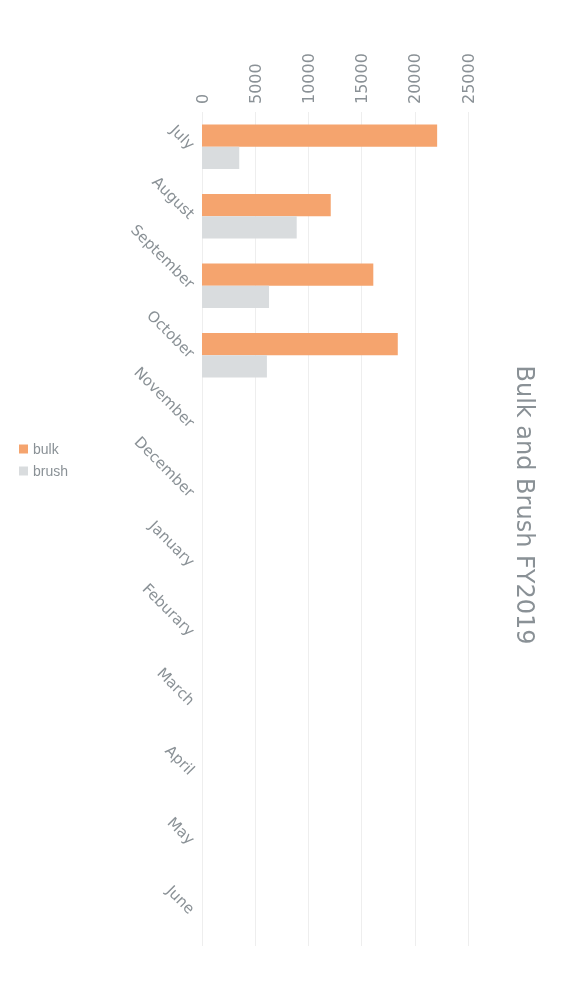 This screenshot has height=1006, width=573. Describe the element at coordinates (182, 137) in the screenshot. I see `y-tick-label: July` at that location.